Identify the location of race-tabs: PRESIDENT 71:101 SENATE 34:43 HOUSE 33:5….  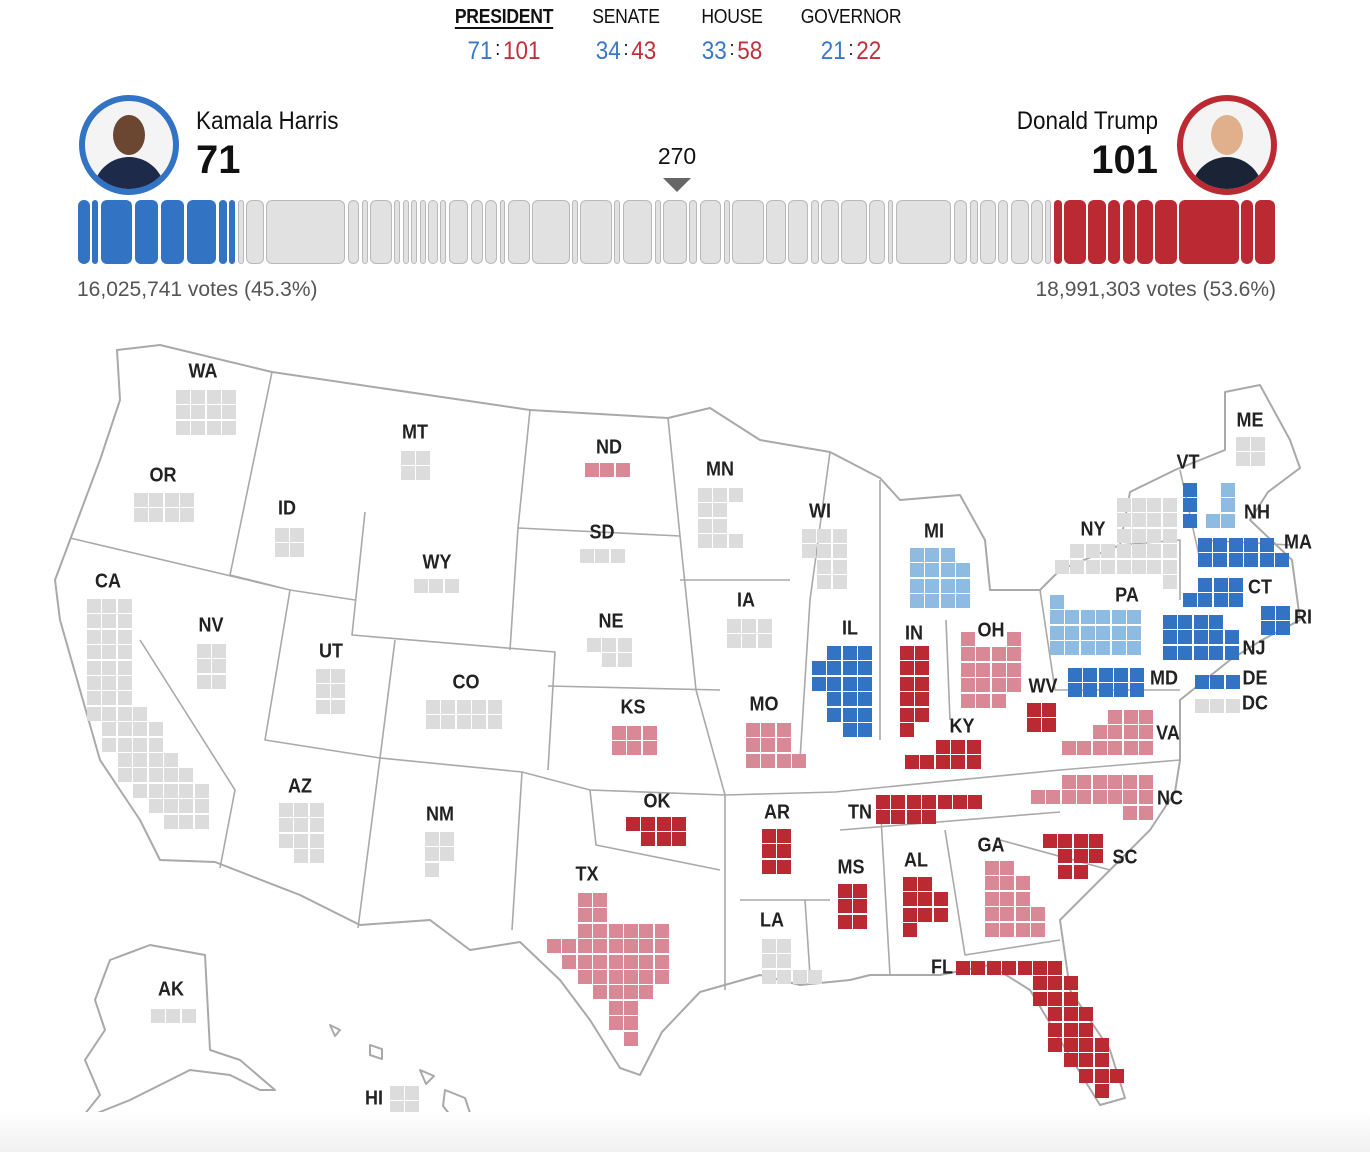
(680, 41).